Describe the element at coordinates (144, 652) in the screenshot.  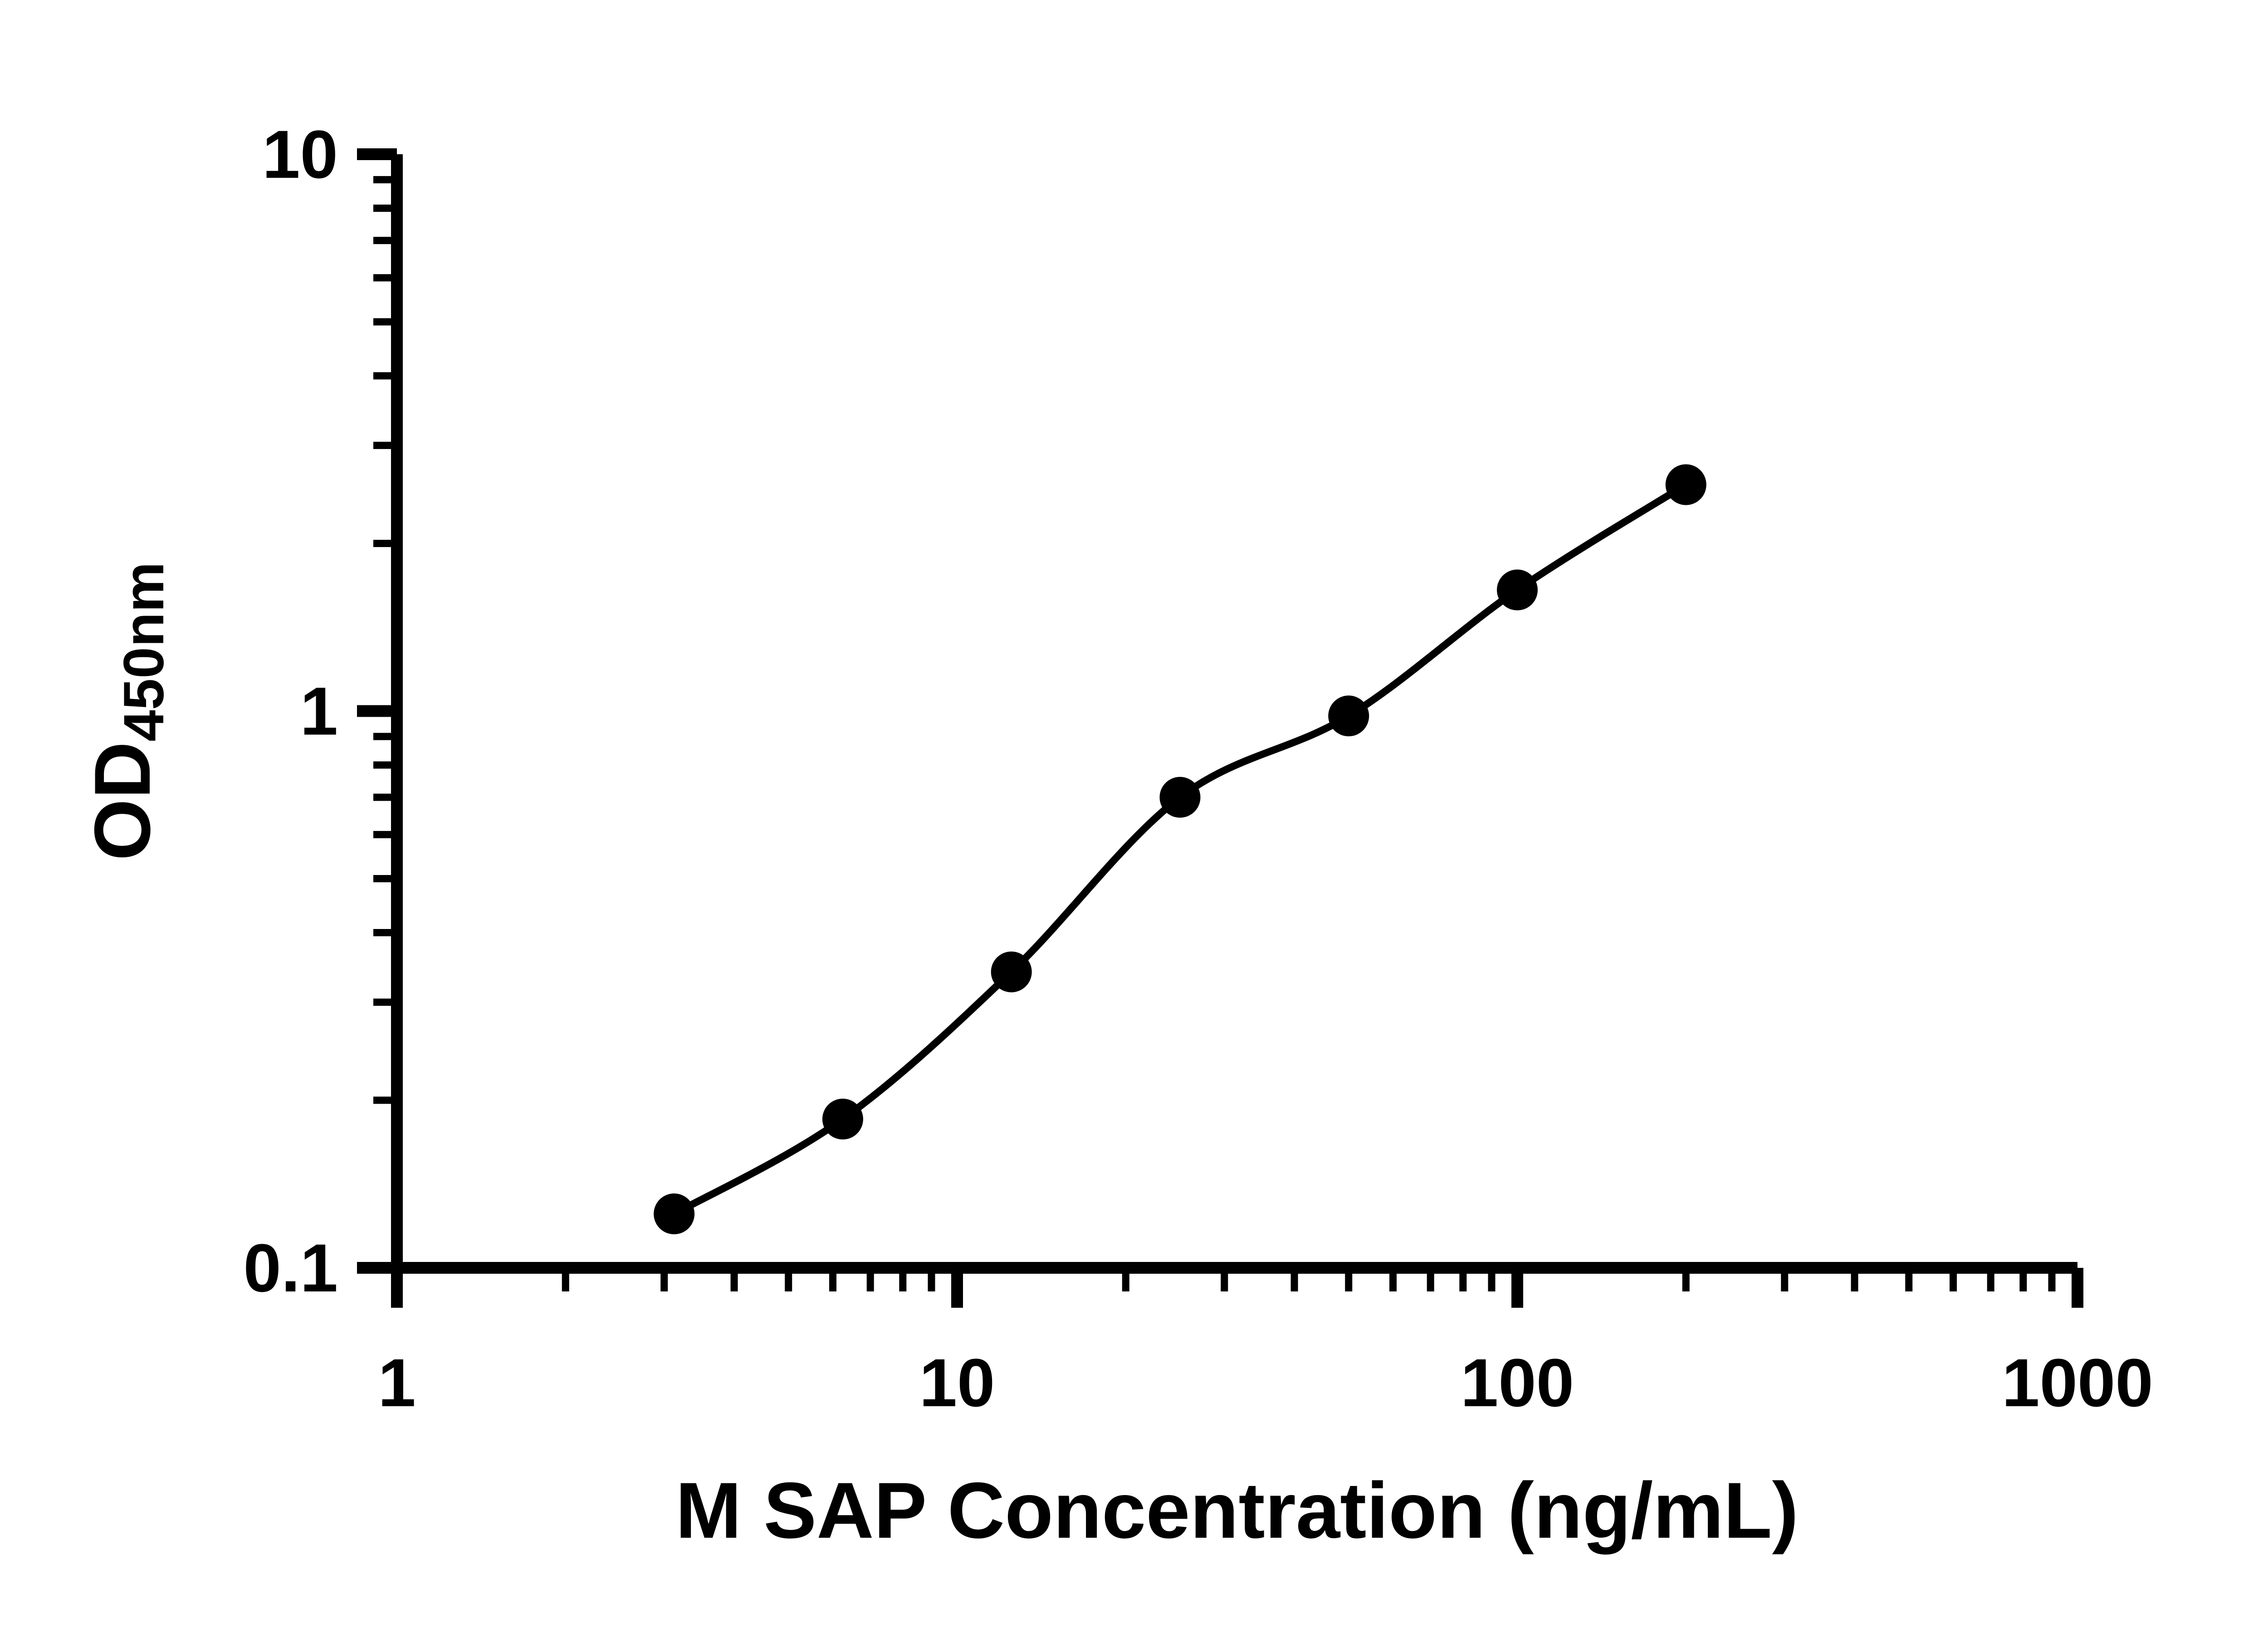
I see `y-axis-title-sub: 450nm` at that location.